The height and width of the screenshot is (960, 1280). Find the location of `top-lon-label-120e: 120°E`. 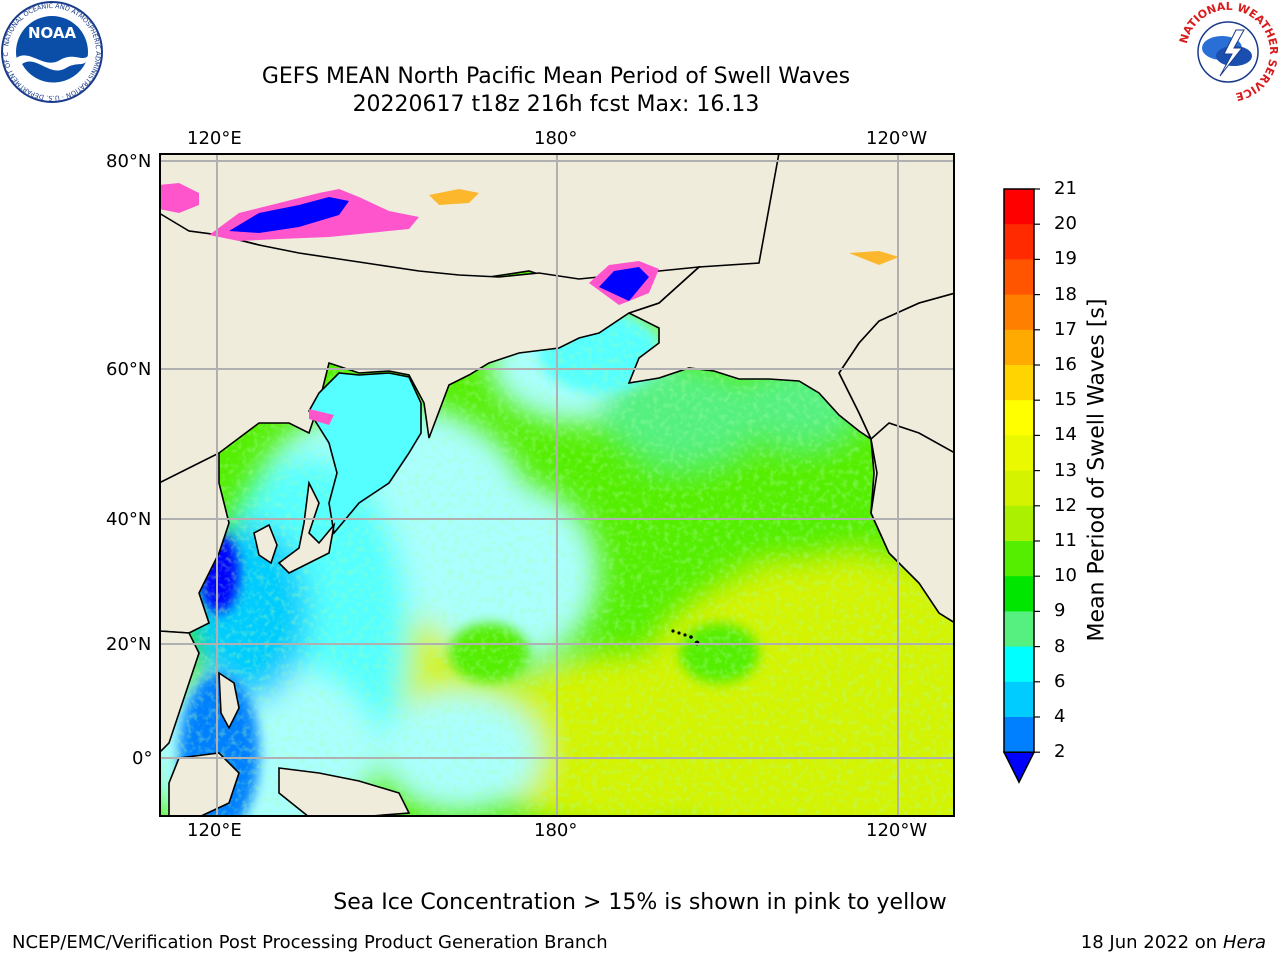

top-lon-label-120e: 120°E is located at coordinates (214, 138).